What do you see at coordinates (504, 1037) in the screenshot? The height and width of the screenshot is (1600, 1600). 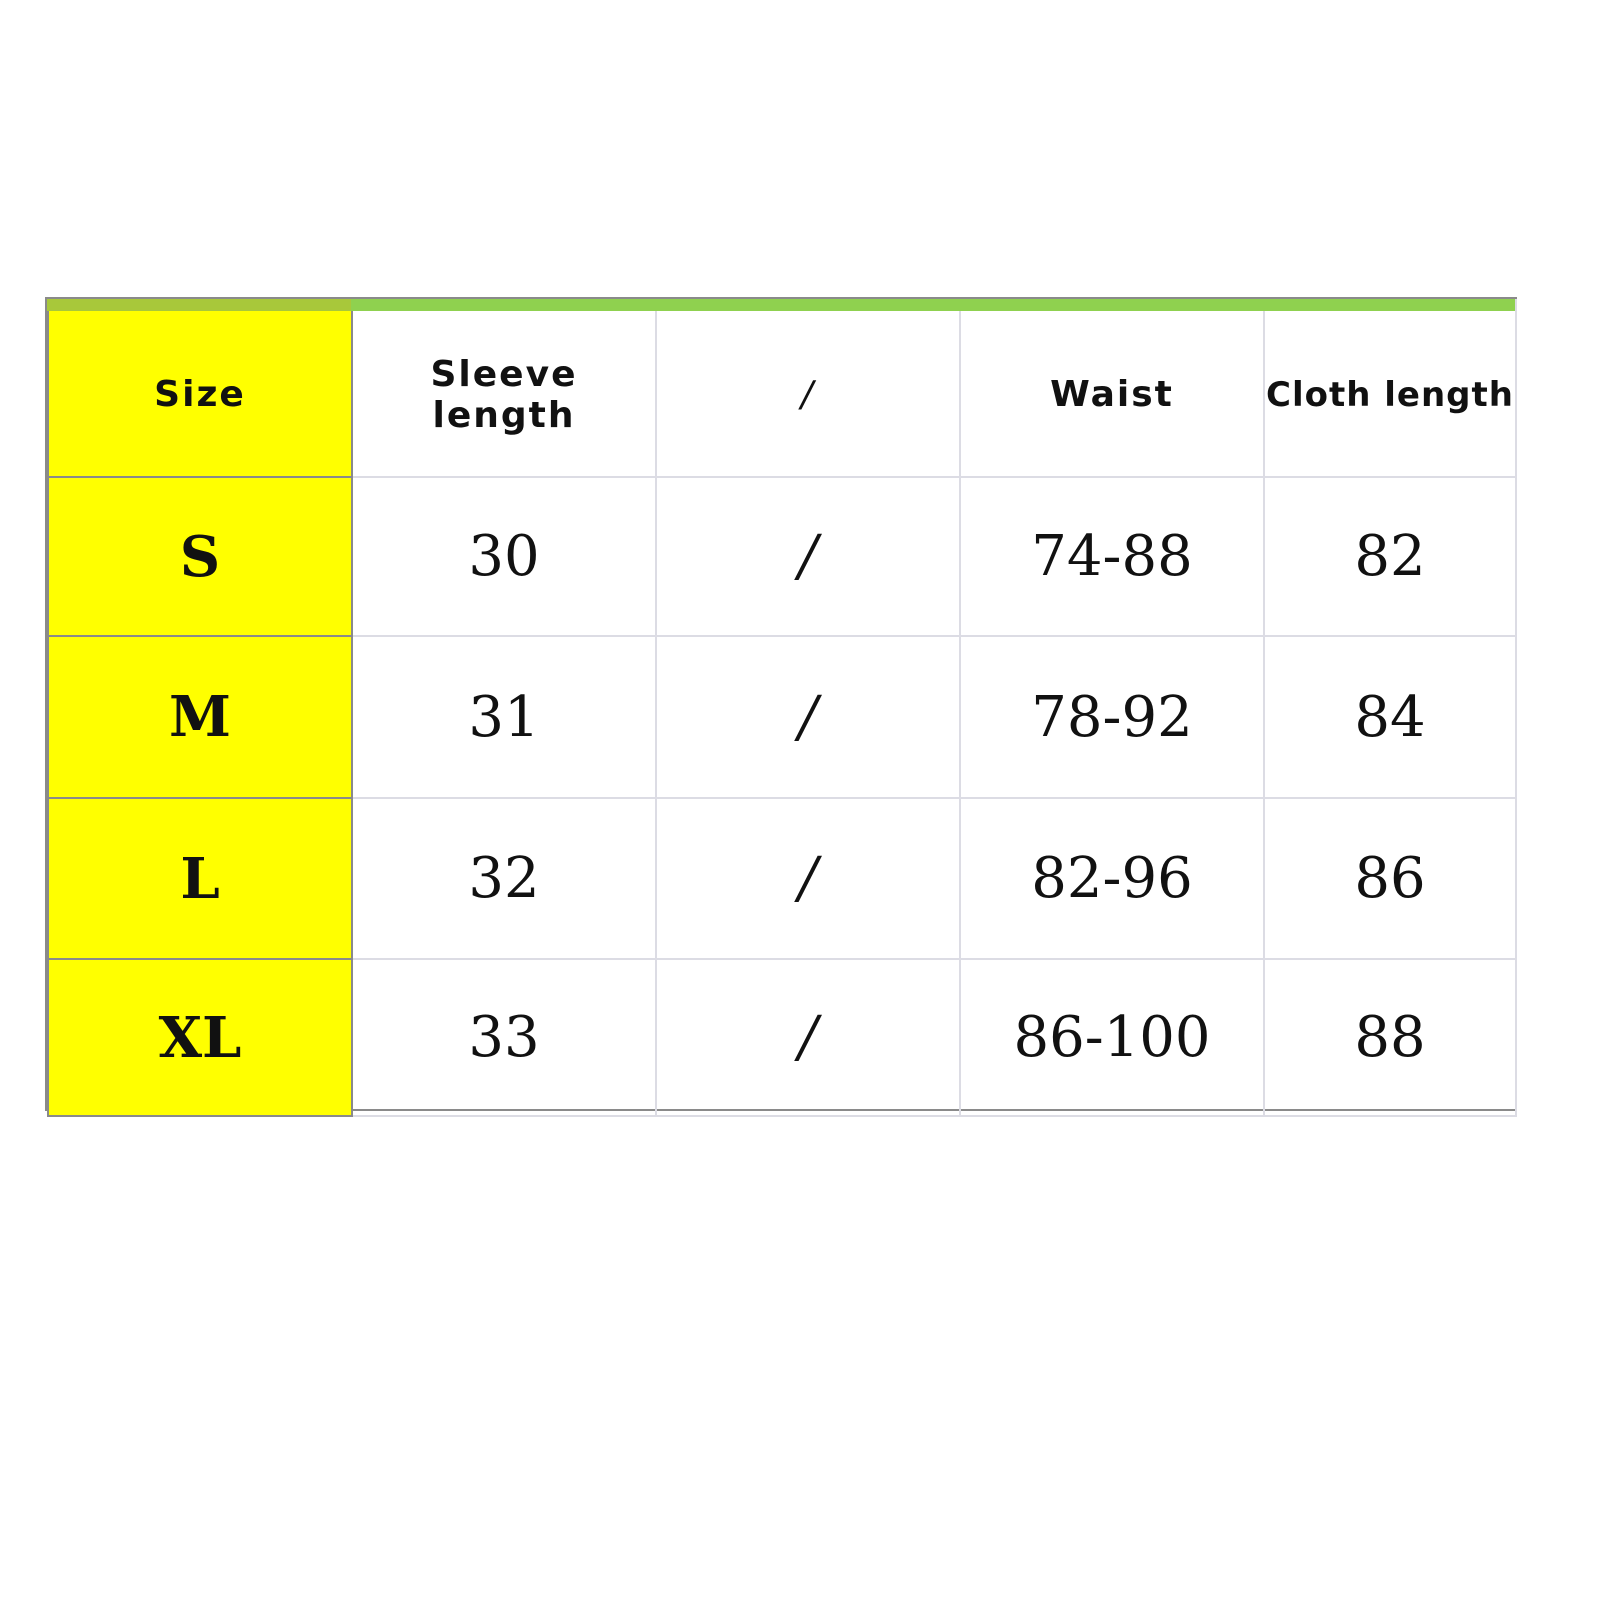 I see `sleeve-cell: 33` at bounding box center [504, 1037].